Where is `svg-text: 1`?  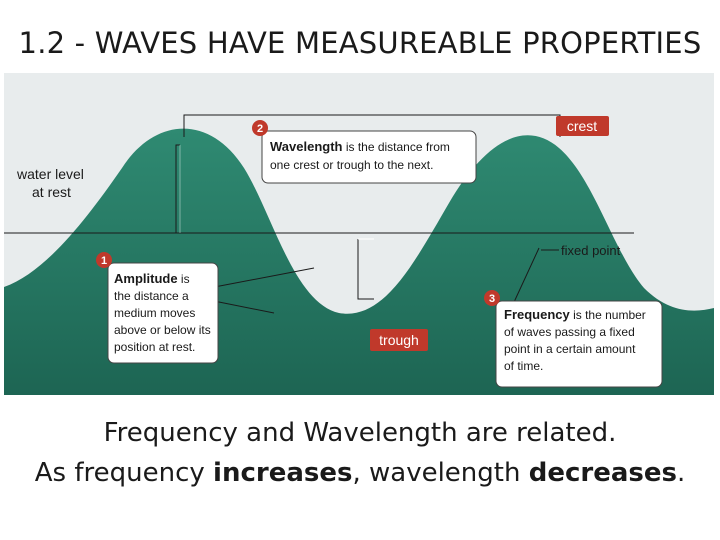
svg-text: 1 is located at coordinates (104, 261).